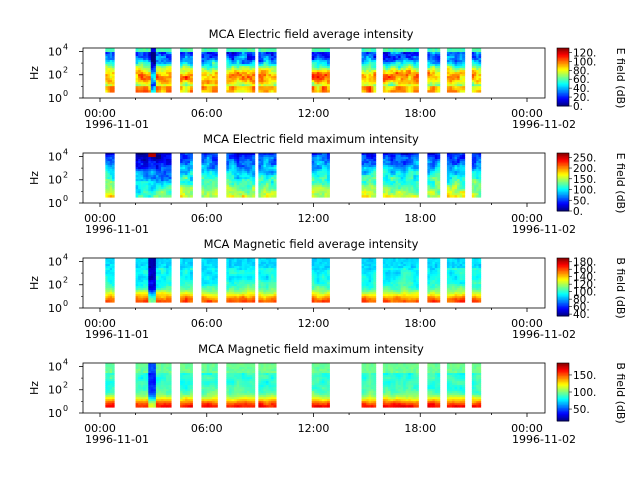  Describe the element at coordinates (581, 201) in the screenshot. I see `colorbar-tick-label: 50.` at that location.